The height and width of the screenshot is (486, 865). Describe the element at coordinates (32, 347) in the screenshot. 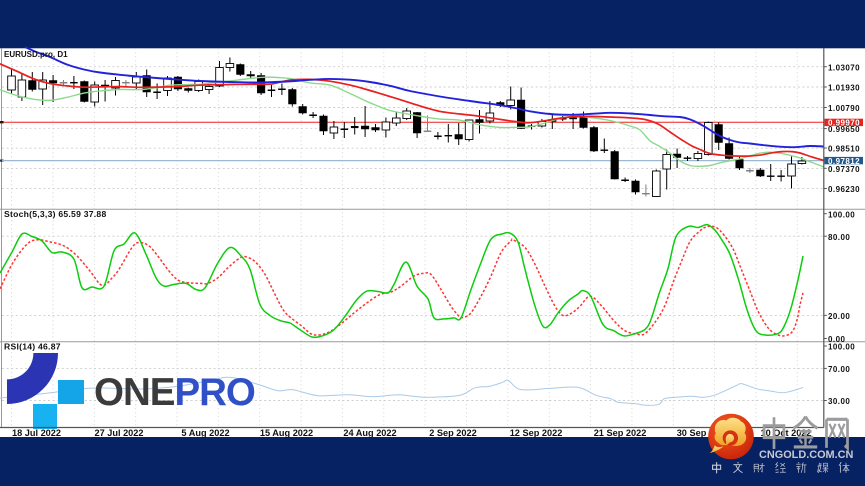

I see `svg-text: RSI(14) 46.87` at that location.